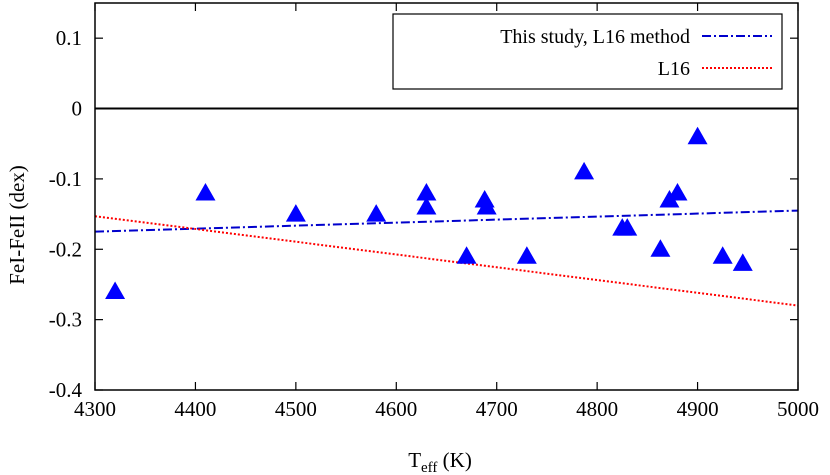  What do you see at coordinates (65, 179) in the screenshot?
I see `y-tick-label: -0.1` at bounding box center [65, 179].